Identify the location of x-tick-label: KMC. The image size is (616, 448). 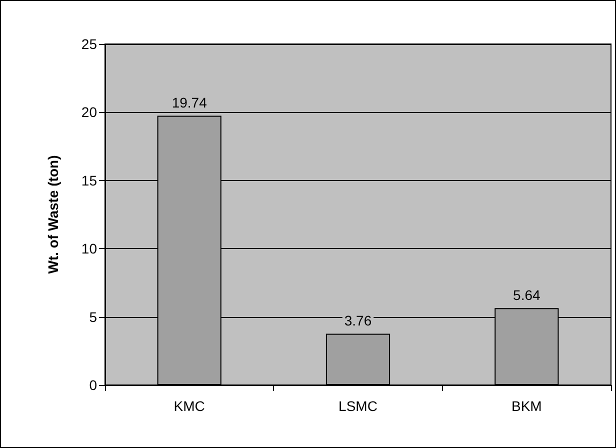
(189, 406).